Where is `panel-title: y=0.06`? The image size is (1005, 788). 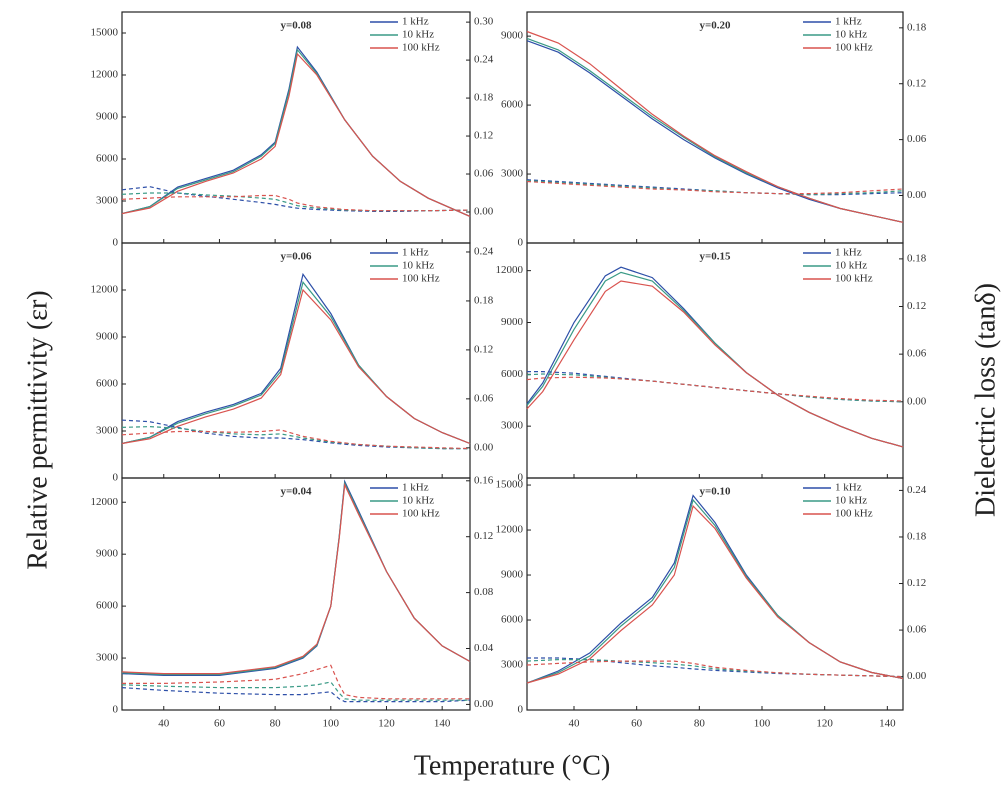
panel-title: y=0.06 is located at coordinates (296, 257).